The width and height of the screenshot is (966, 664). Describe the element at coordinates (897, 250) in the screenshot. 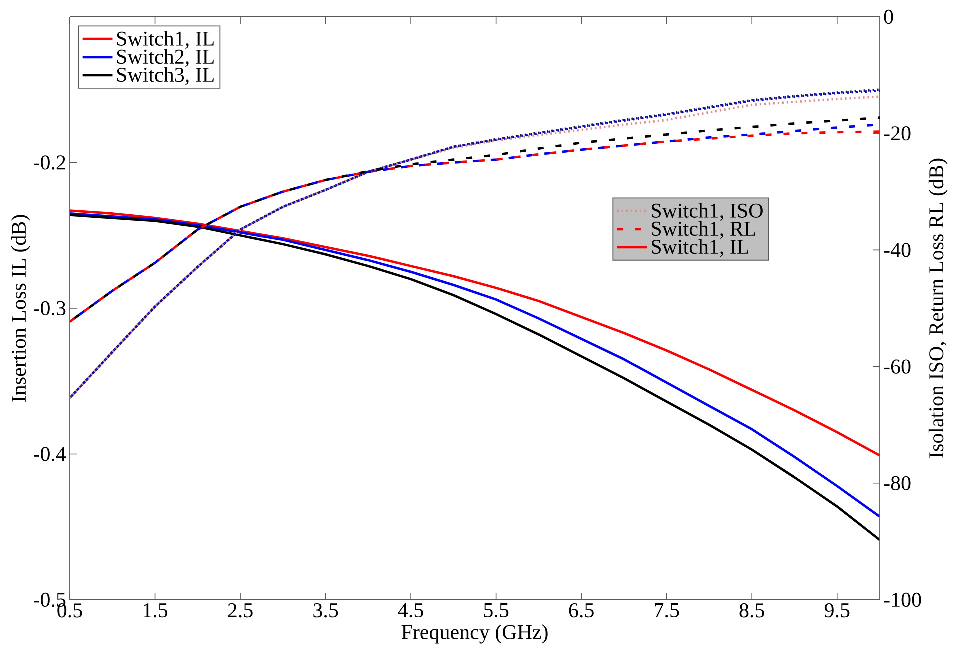

I see `y2-tick-label: -40` at that location.